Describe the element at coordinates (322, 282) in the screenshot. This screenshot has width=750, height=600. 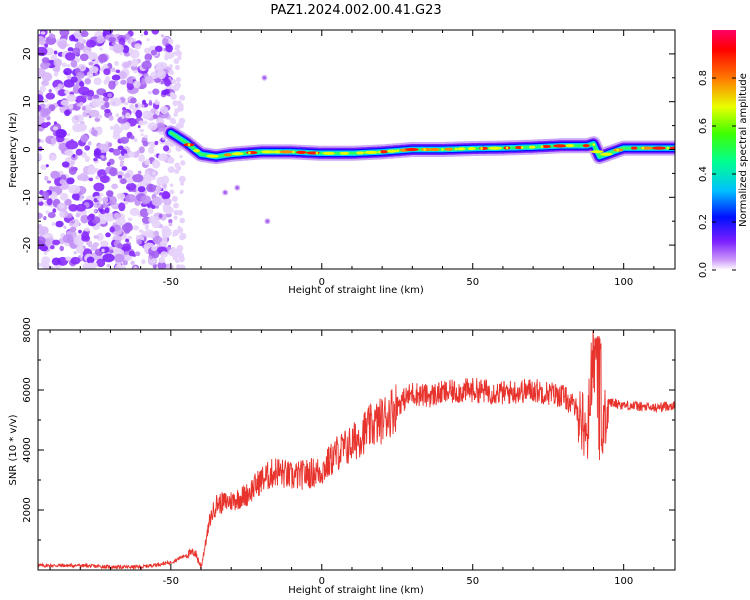
I see `x-tick-label: 0` at that location.